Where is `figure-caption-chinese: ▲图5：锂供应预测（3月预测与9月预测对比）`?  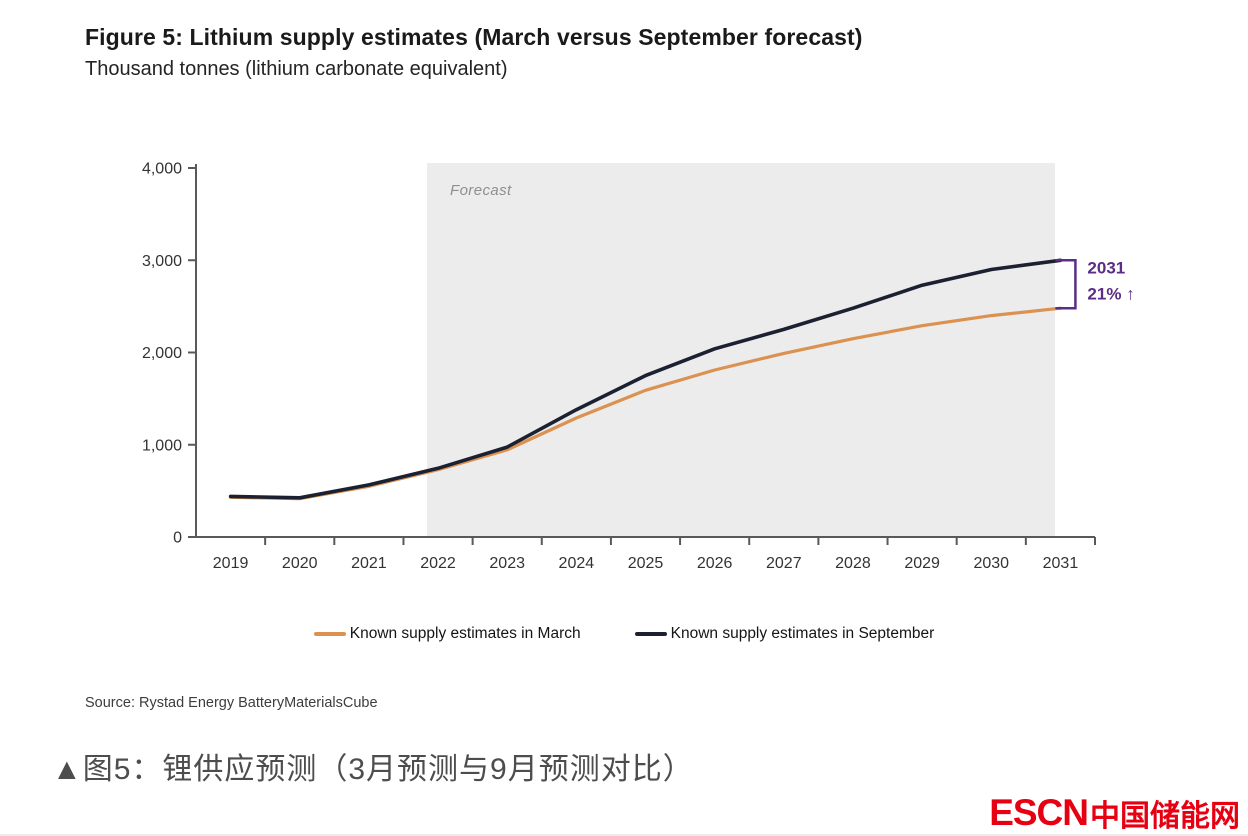
figure-caption-chinese: ▲图5：锂供应预测（3月预测与9月预测对比） is located at coordinates (373, 769).